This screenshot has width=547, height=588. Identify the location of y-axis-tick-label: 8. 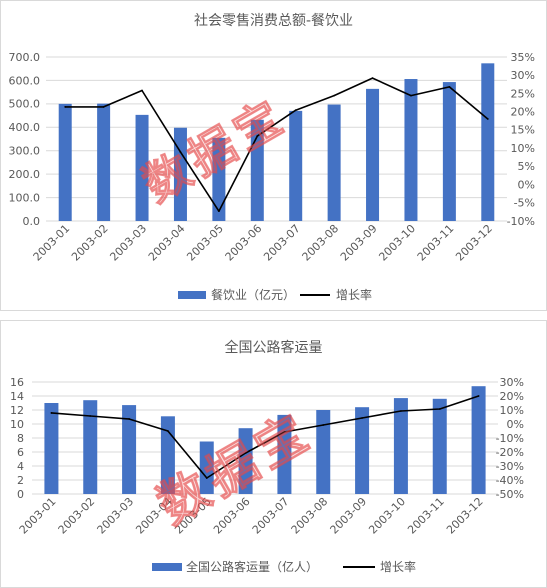
(20, 438).